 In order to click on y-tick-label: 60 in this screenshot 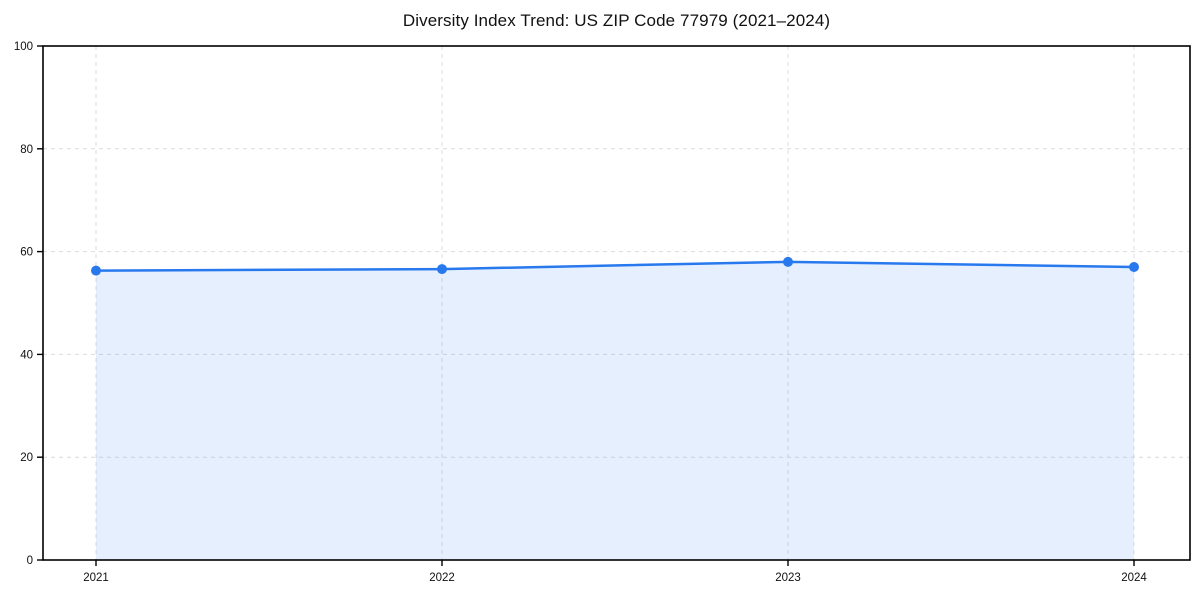, I will do `click(26, 253)`.